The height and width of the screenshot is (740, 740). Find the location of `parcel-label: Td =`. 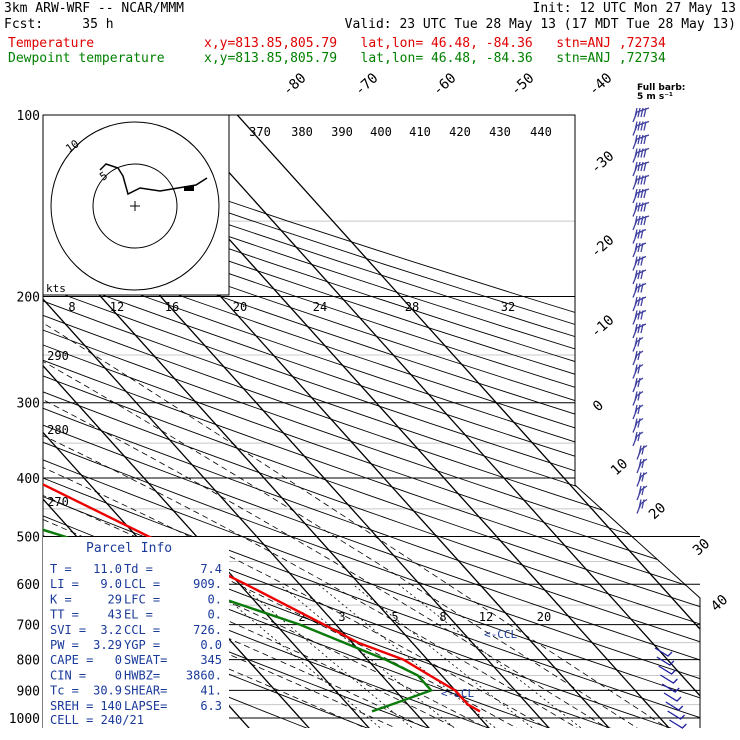

parcel-label: Td = is located at coordinates (138, 569).